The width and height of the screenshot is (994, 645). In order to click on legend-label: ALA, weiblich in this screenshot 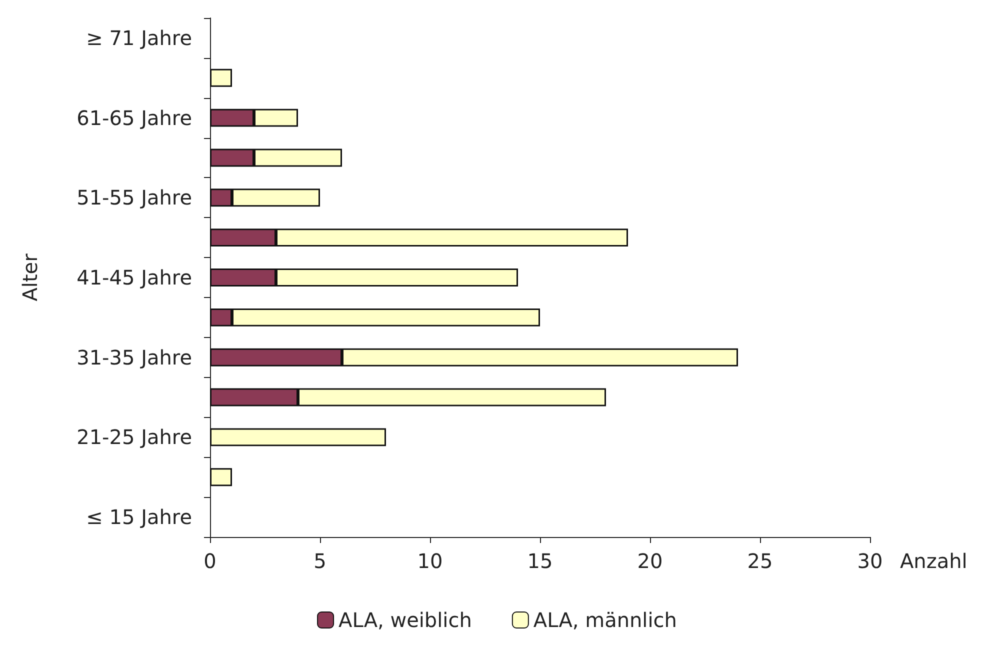, I will do `click(405, 620)`.